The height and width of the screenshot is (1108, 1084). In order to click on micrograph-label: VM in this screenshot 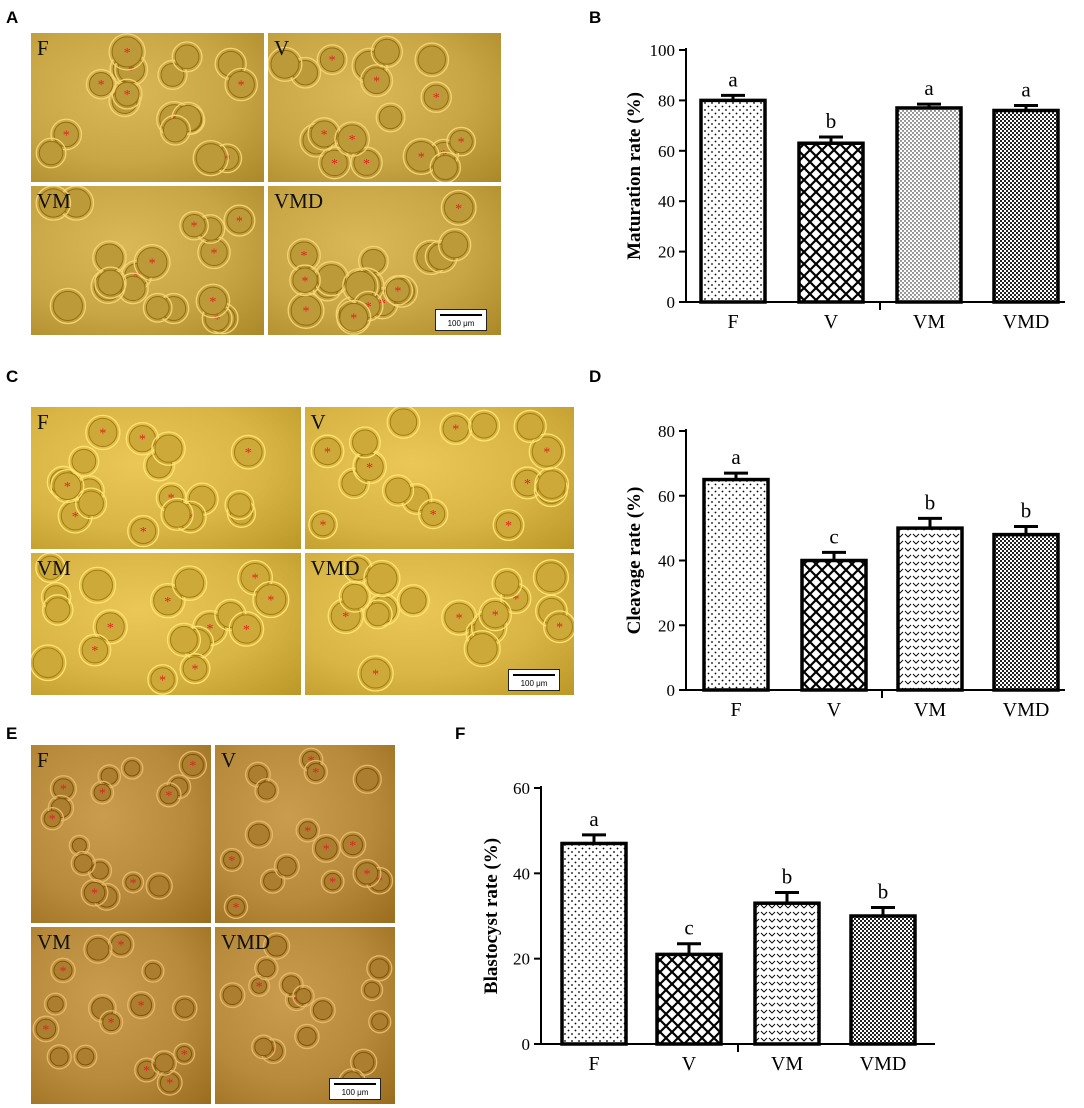, I will do `click(54, 568)`.